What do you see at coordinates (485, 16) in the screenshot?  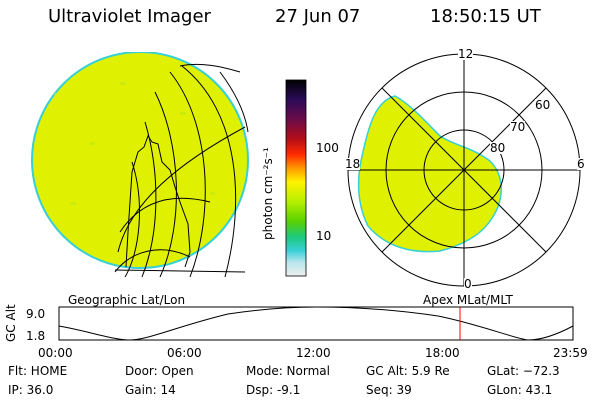 I see `image-time: 18:50:15 UT` at bounding box center [485, 16].